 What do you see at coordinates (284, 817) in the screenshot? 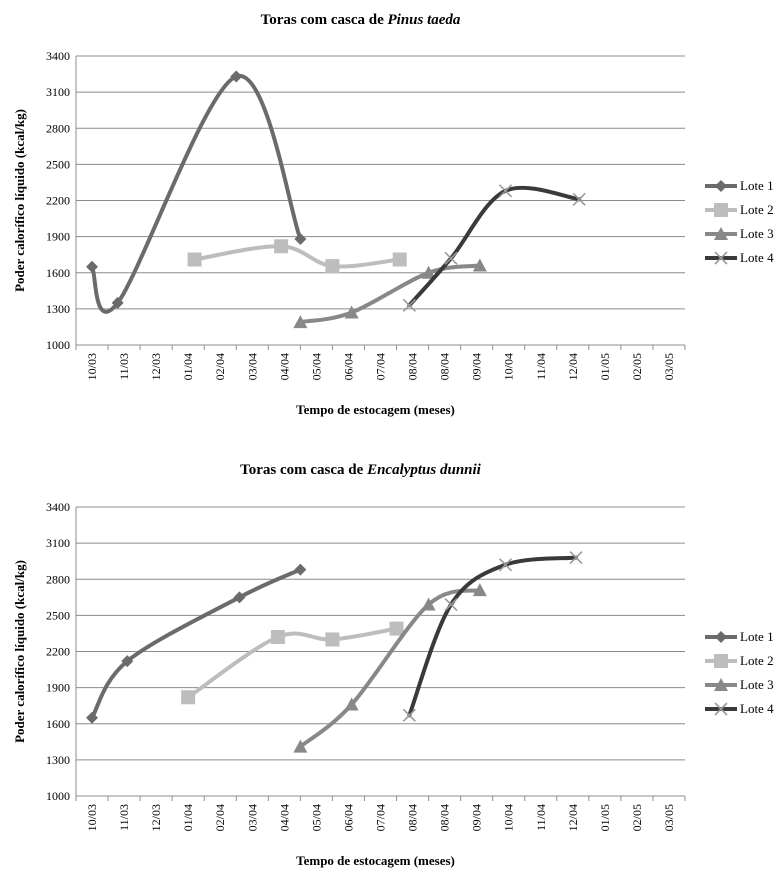
I see `x-tick-04-04: 04/04` at bounding box center [284, 817].